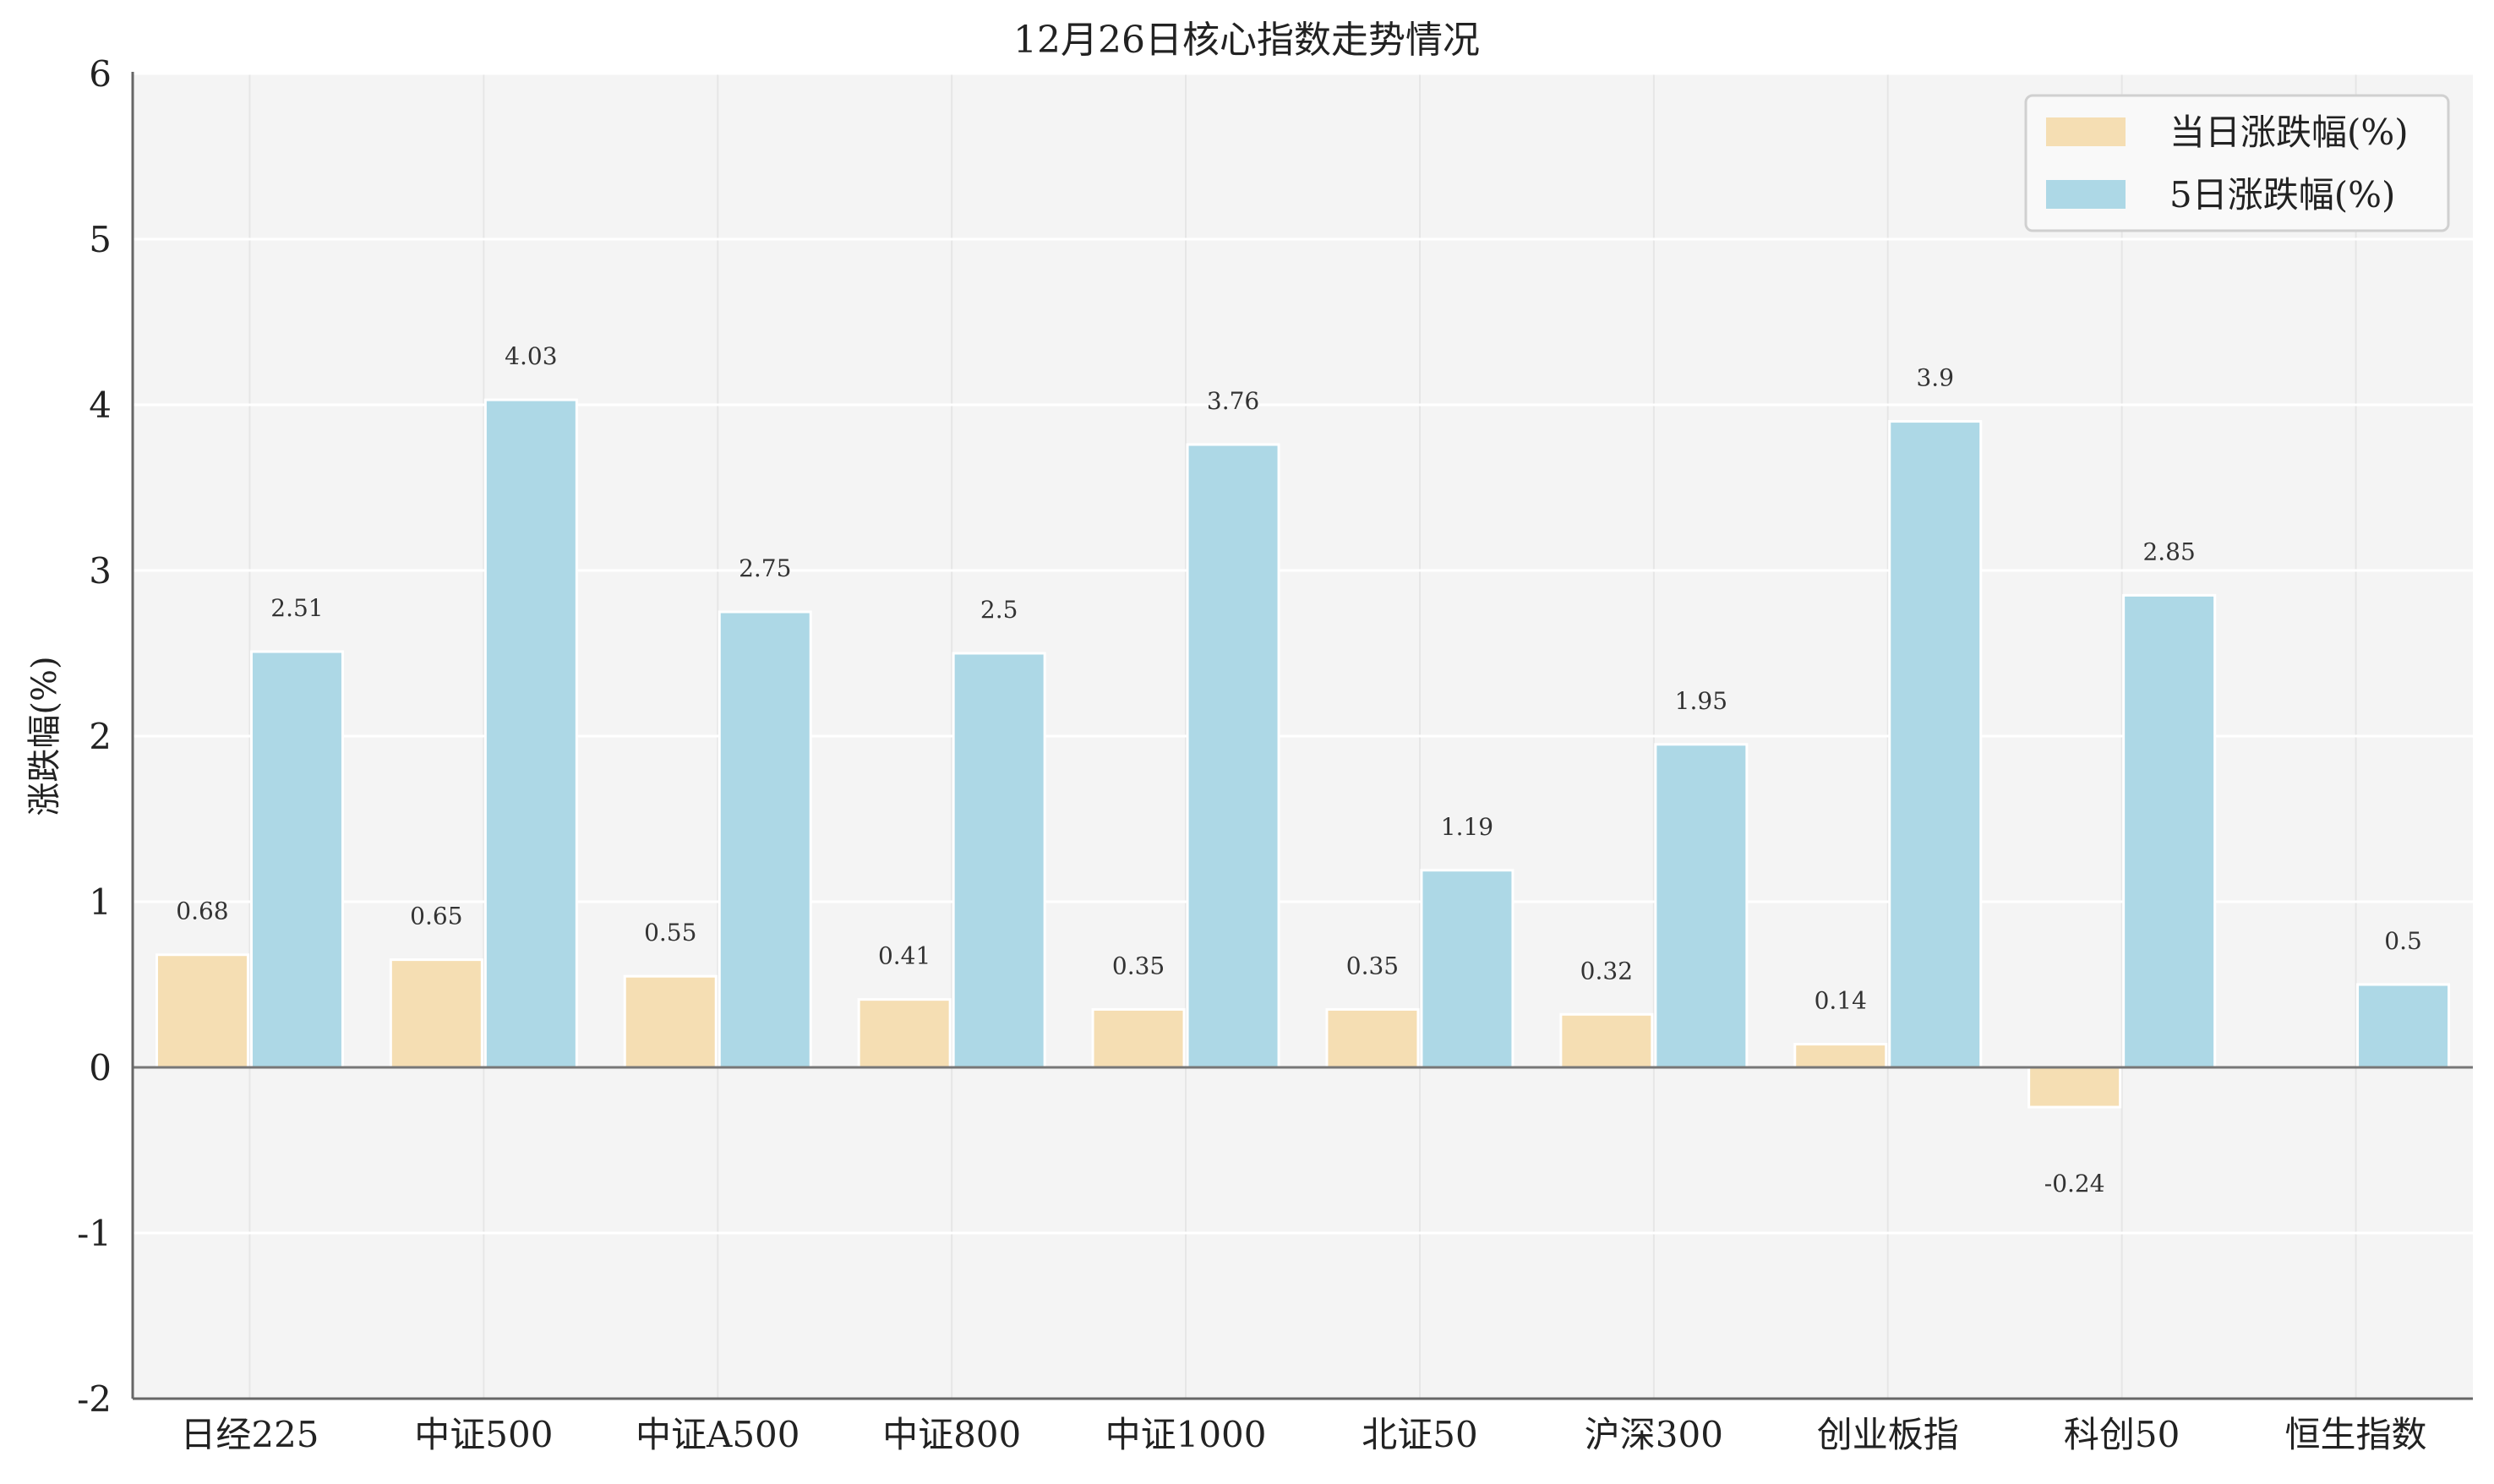 The image size is (2494, 1484). What do you see at coordinates (1246, 41) in the screenshot?
I see `chart-title: 12月26日核心指数走势情况` at bounding box center [1246, 41].